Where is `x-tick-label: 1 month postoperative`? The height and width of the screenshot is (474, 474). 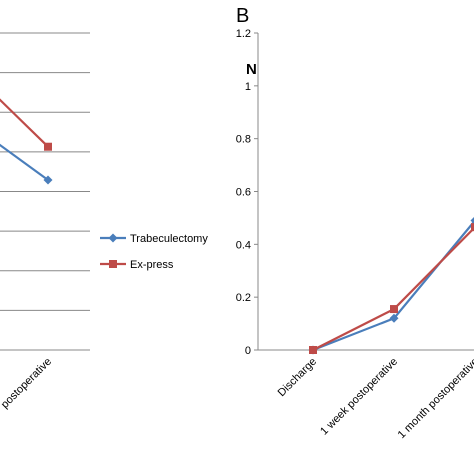 x-tick-label: 1 month postoperative is located at coordinates (435, 398).